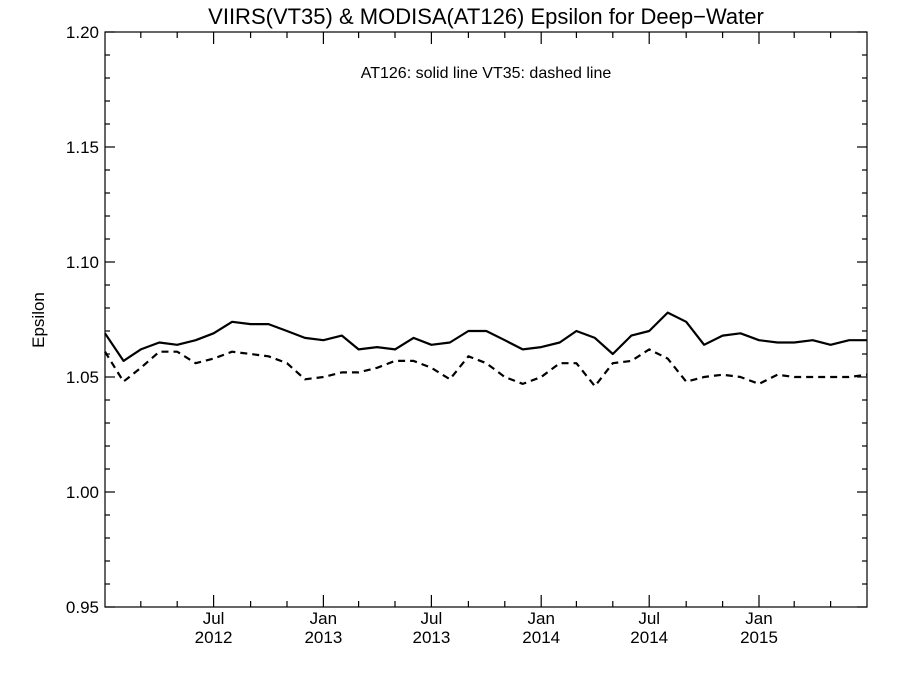 The height and width of the screenshot is (675, 900). What do you see at coordinates (82, 262) in the screenshot?
I see `y-tick-label: 1.10` at bounding box center [82, 262].